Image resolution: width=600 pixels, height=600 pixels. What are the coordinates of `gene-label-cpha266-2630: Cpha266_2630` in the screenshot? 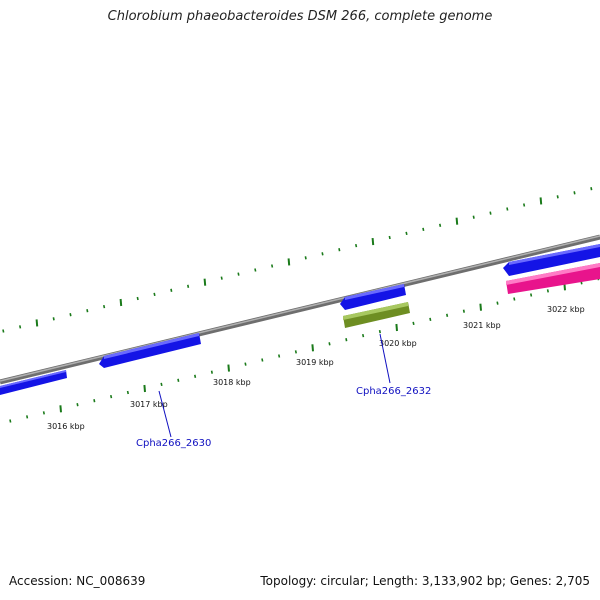 It's located at (173, 443).